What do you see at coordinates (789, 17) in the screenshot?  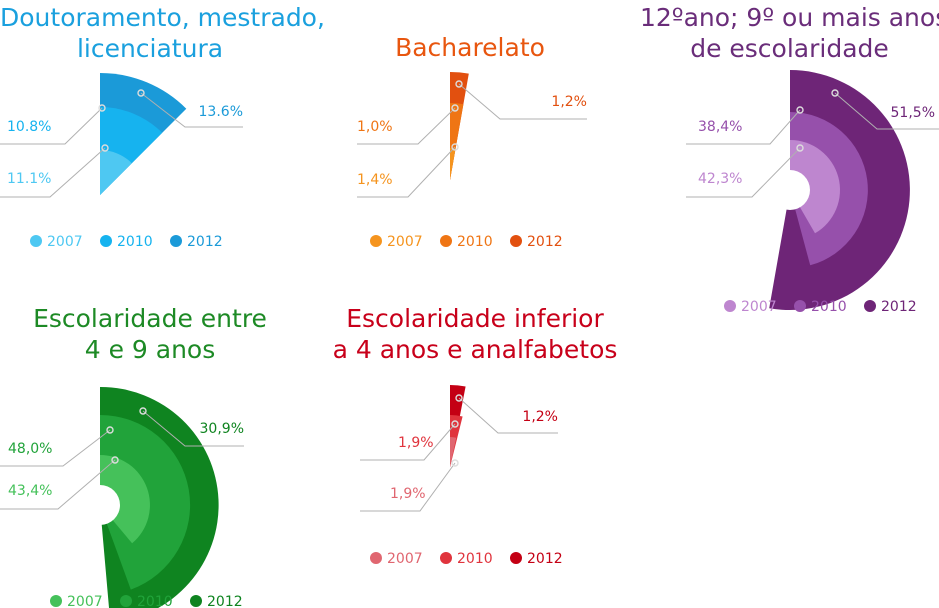 I see `chart-title-line: 12ºano; 9º ou mais anos` at bounding box center [789, 17].